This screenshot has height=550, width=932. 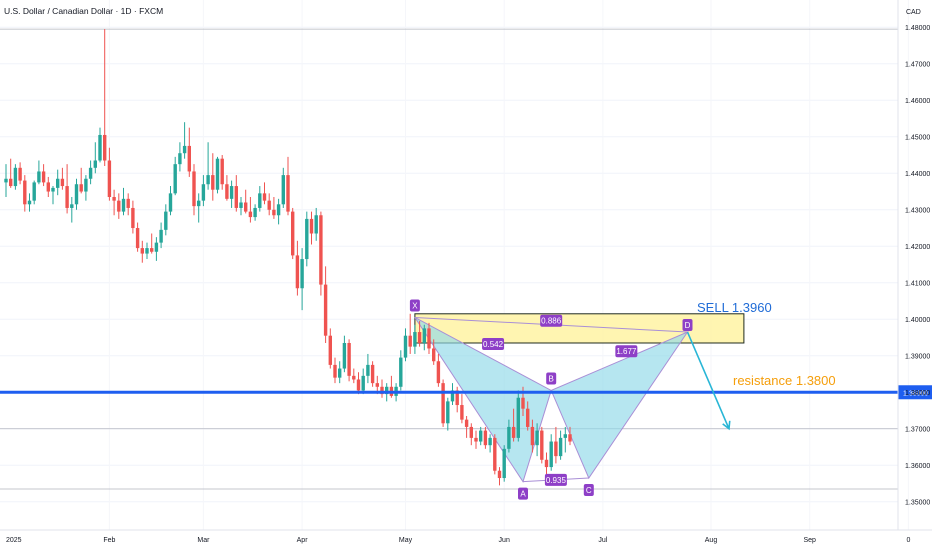 What do you see at coordinates (917, 174) in the screenshot?
I see `price-tick-label: 1.44000` at bounding box center [917, 174].